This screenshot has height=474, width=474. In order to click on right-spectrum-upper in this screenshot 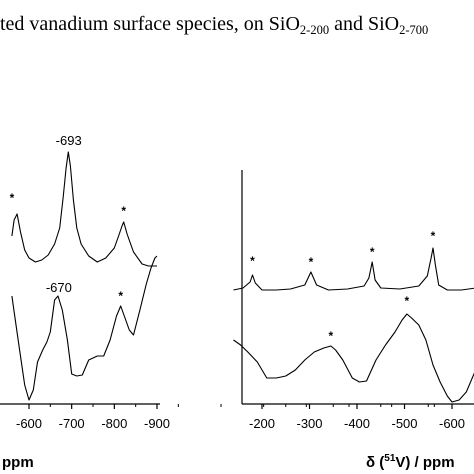, I will do `click(353, 269)`.